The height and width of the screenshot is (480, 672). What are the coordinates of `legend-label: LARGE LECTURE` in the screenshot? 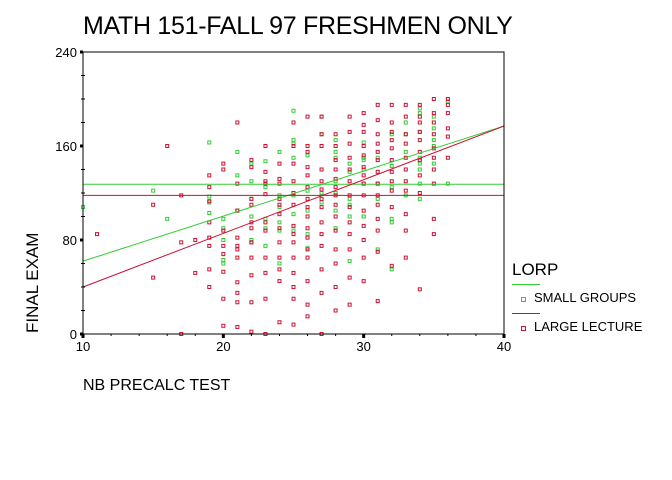 It's located at (588, 326).